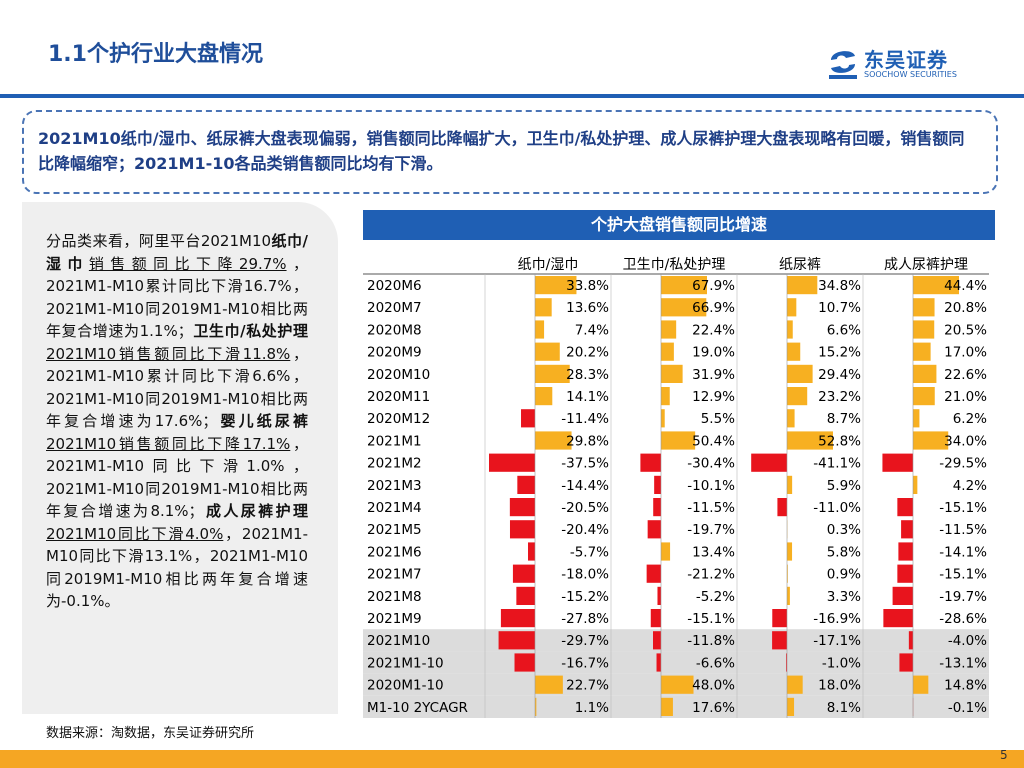 The image size is (1024, 768). I want to click on value-label: -6.6%, so click(715, 663).